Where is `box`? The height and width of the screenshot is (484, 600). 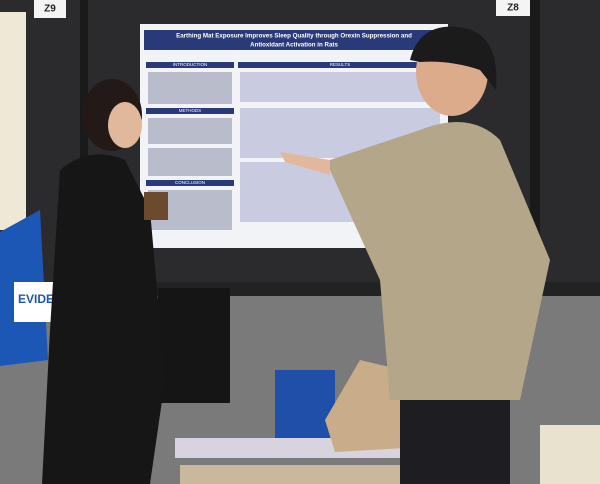
box is located at coordinates (570, 454).